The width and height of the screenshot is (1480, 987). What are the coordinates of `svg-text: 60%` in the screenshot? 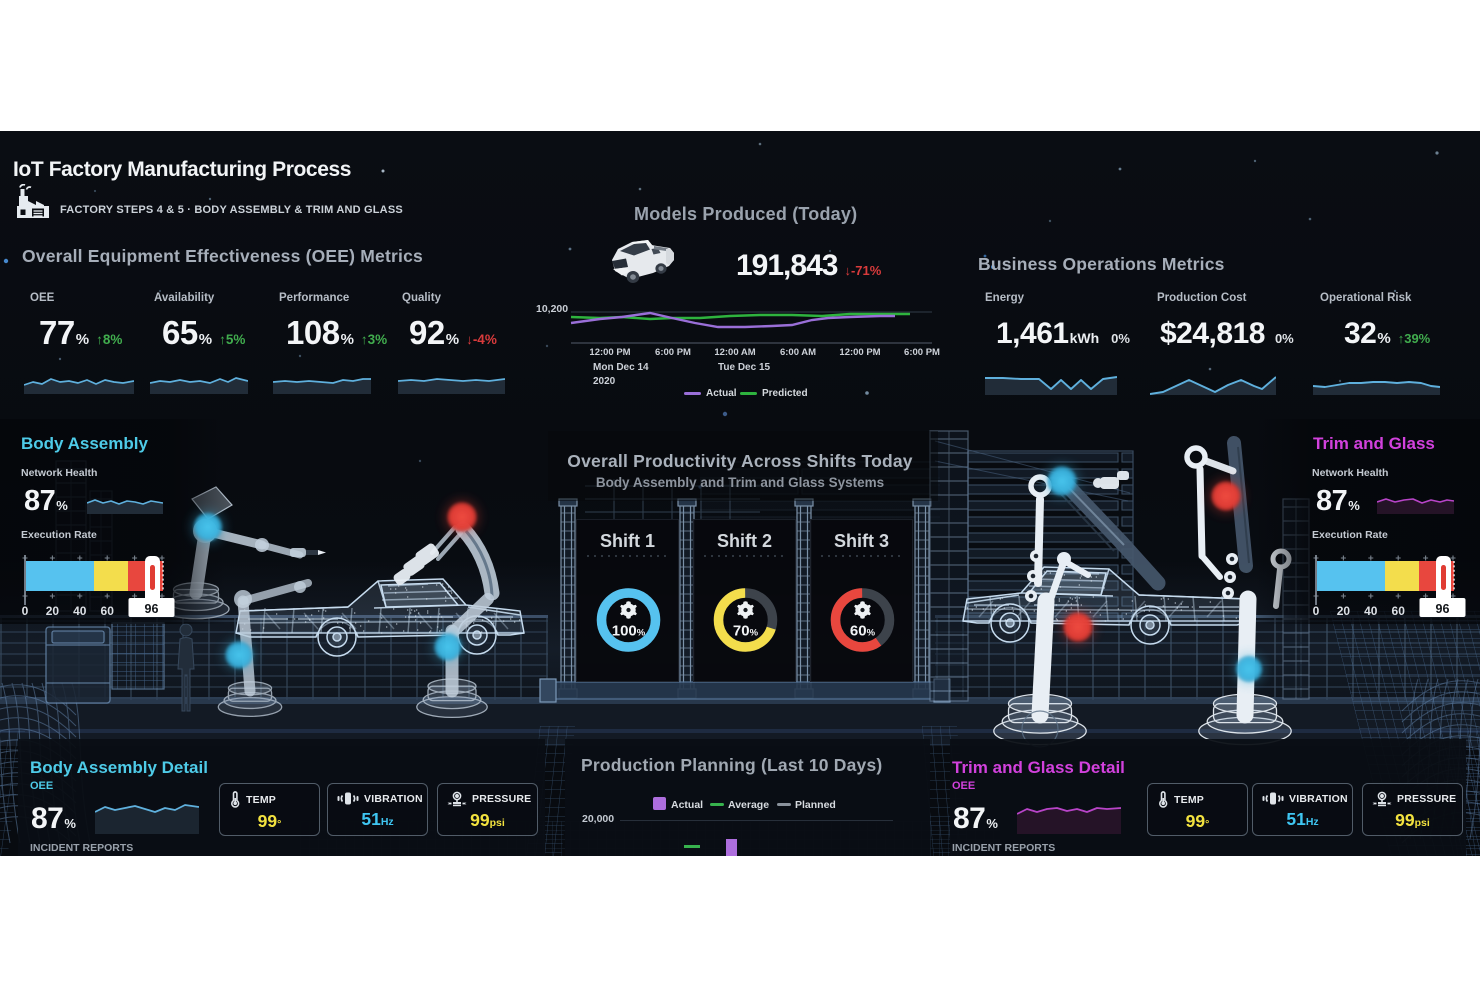 It's located at (863, 631).